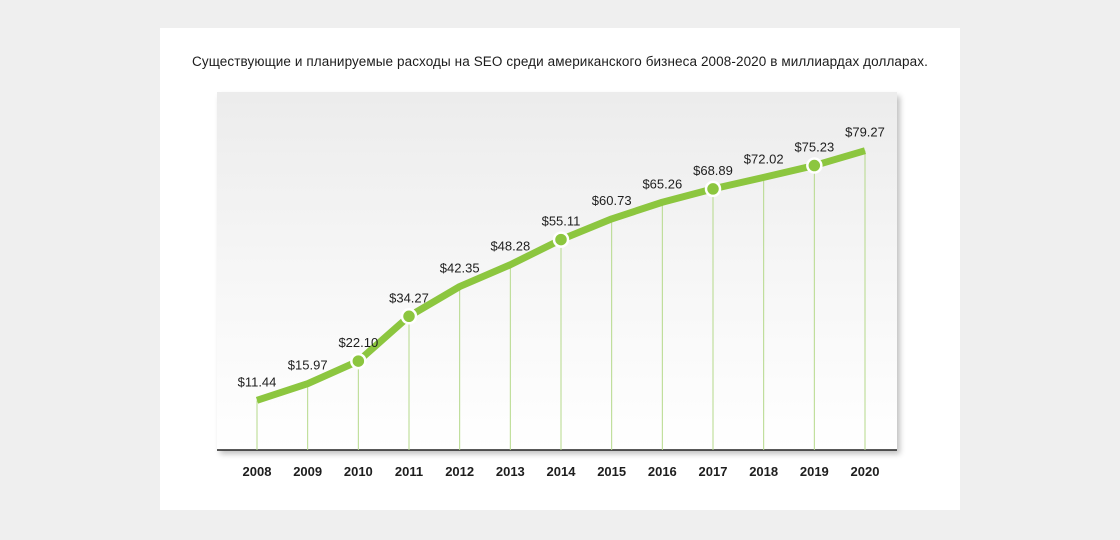 Image resolution: width=1120 pixels, height=540 pixels. Describe the element at coordinates (562, 471) in the screenshot. I see `x-tick-label-2014: 2014` at that location.